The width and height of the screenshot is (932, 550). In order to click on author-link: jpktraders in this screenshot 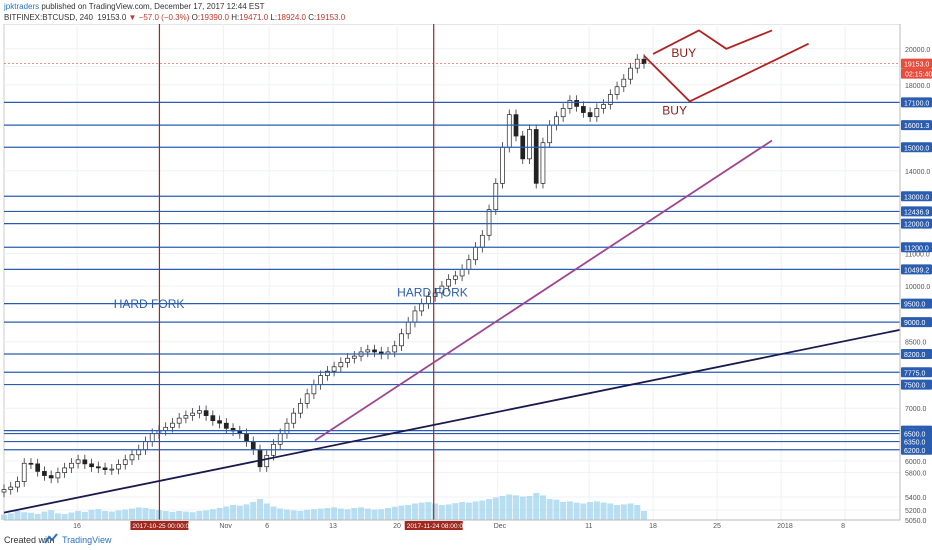, I will do `click(22, 6)`.